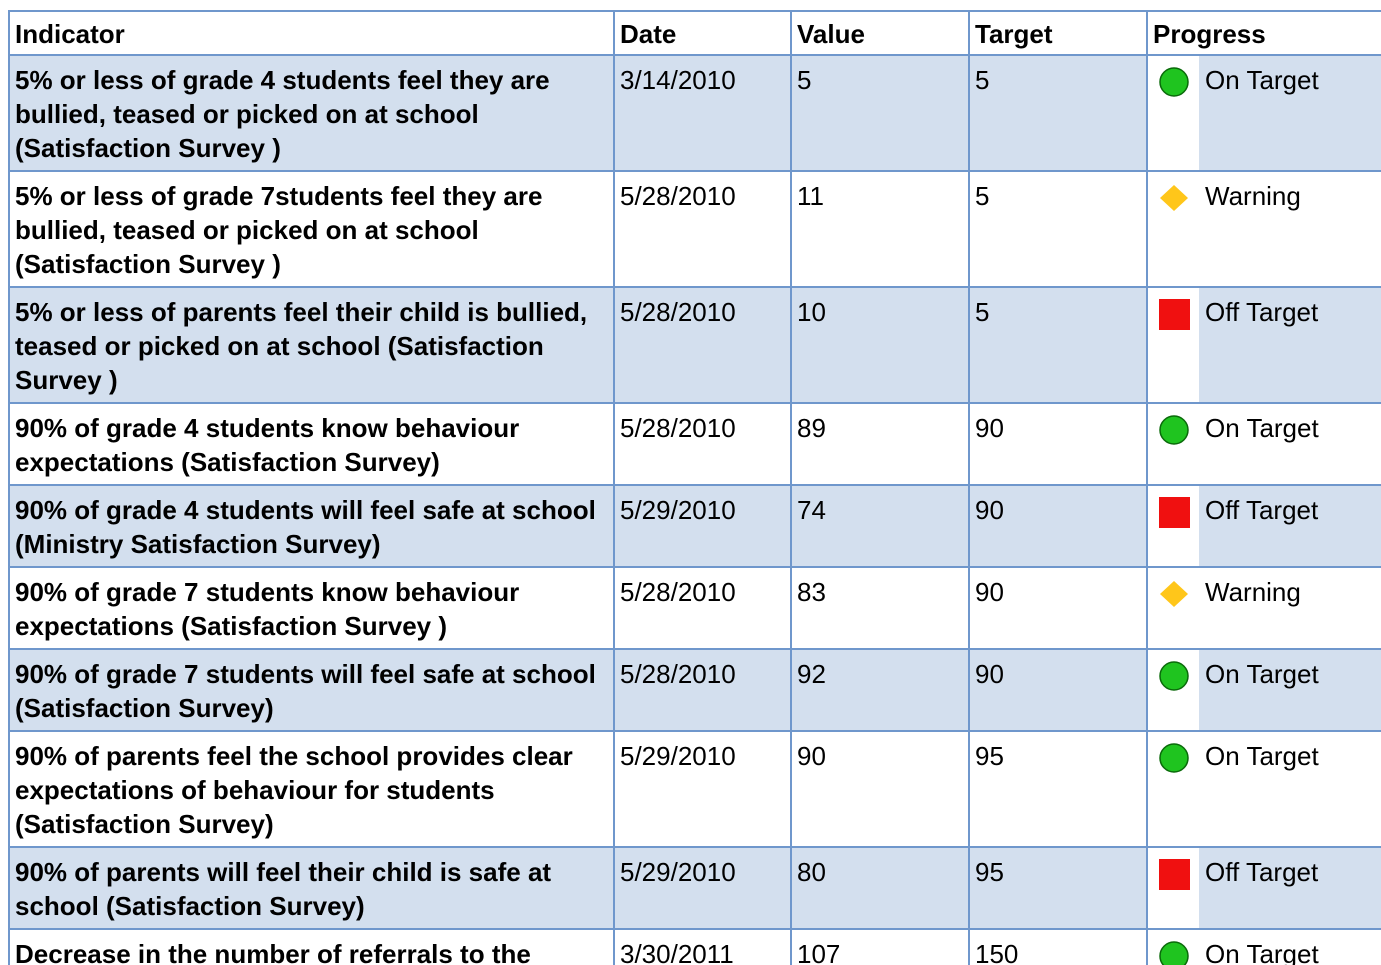  What do you see at coordinates (880, 229) in the screenshot?
I see `value-cell: 11` at bounding box center [880, 229].